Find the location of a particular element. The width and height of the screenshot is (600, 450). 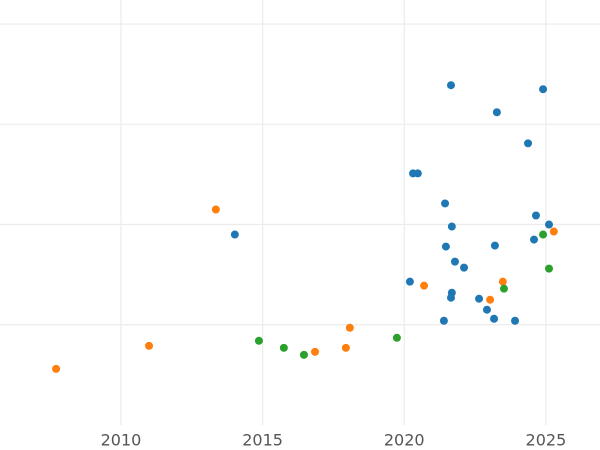

x-tick-label: 2010 is located at coordinates (121, 440).